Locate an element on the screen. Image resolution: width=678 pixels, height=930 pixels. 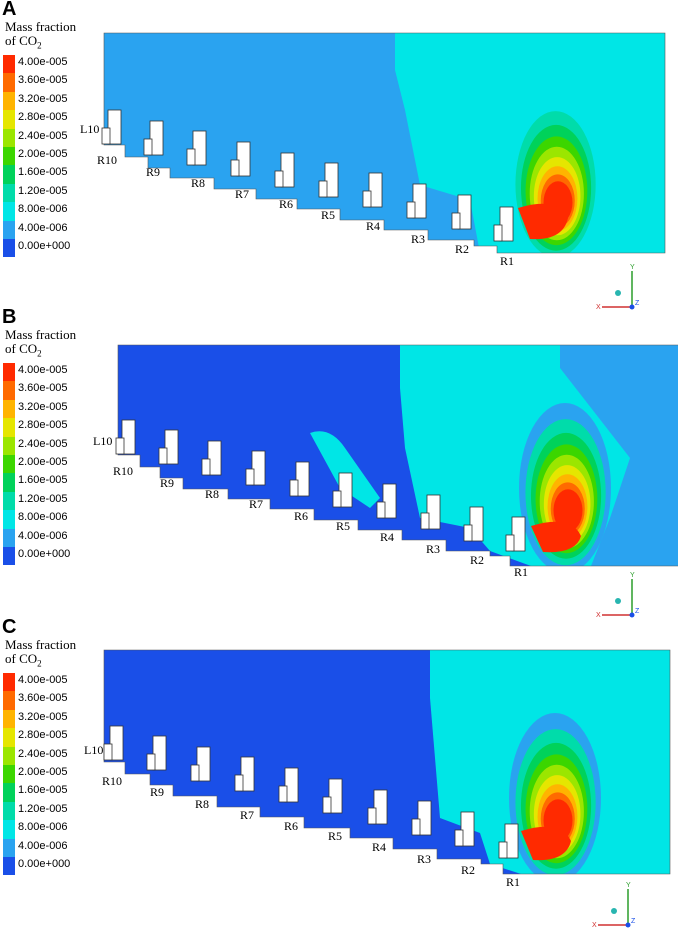
legend-level-label: 8.00e-006 is located at coordinates (43, 209).